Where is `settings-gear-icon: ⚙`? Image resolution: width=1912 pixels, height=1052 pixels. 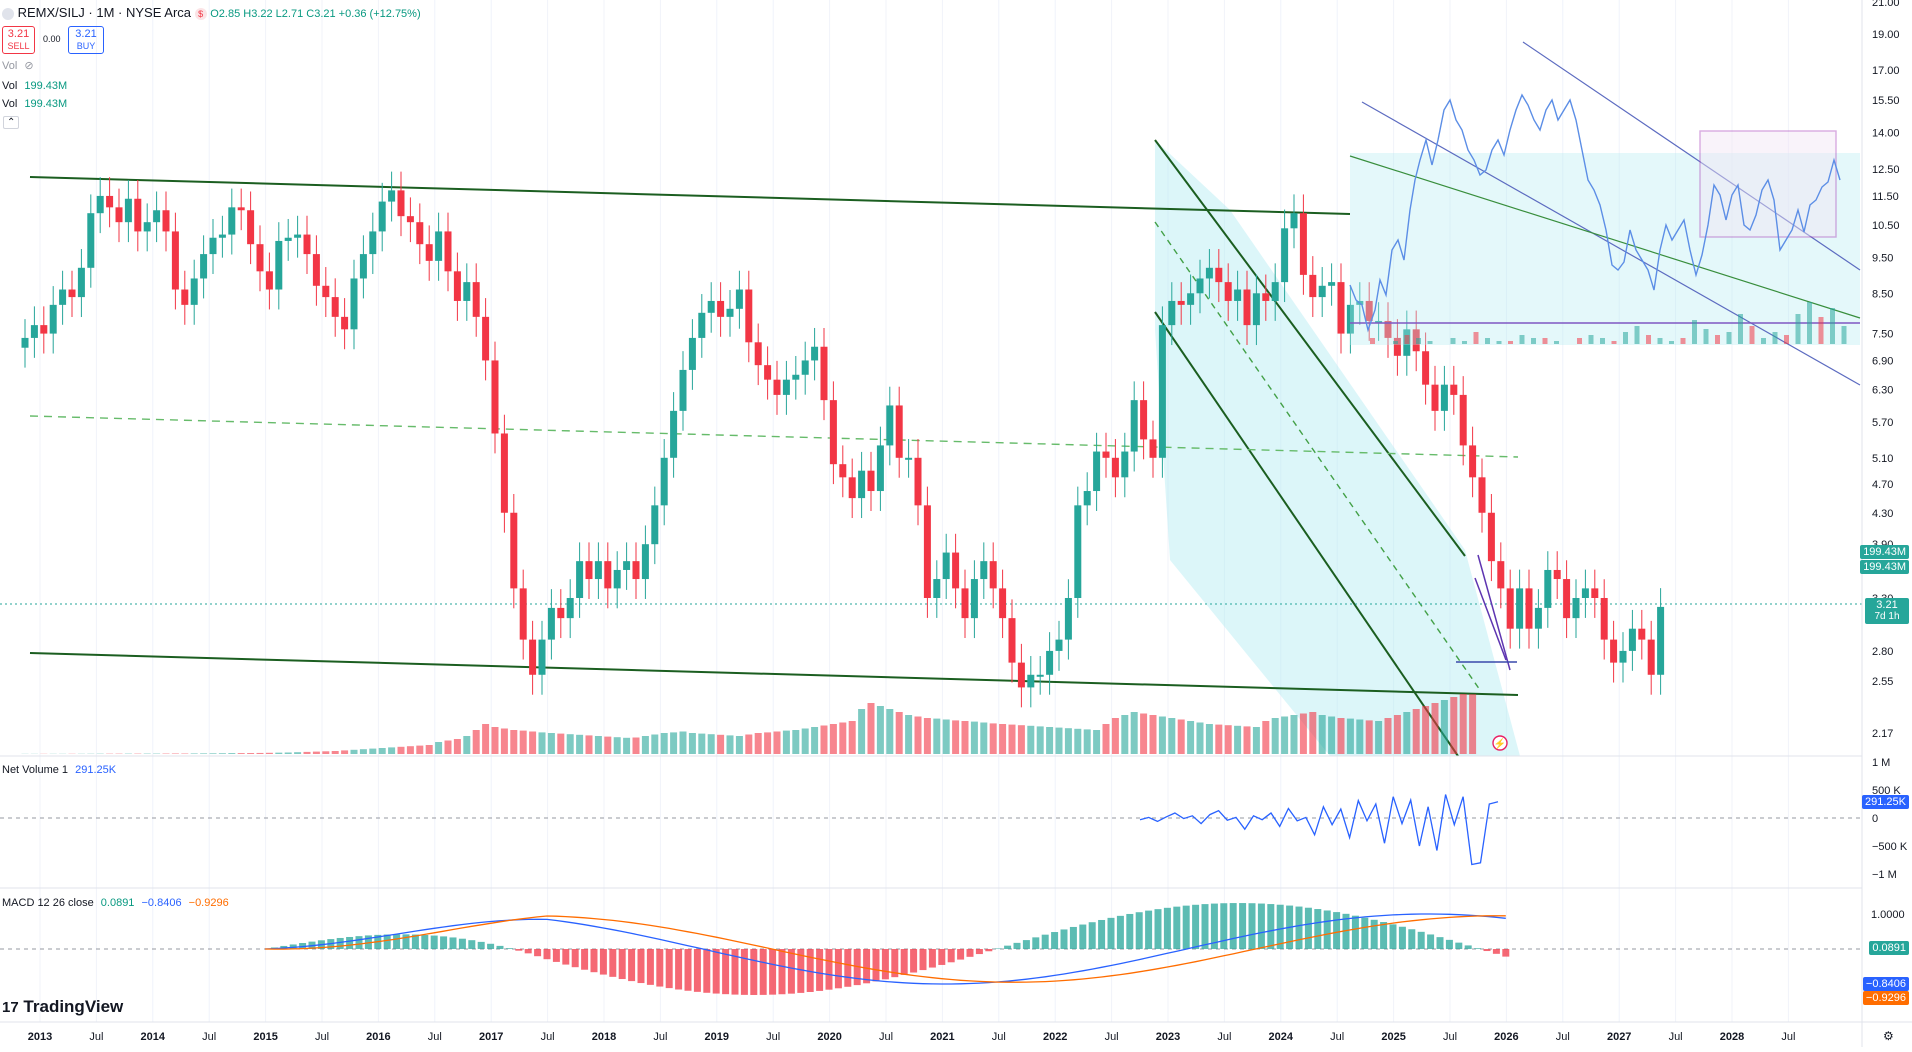 settings-gear-icon: ⚙ is located at coordinates (1888, 1036).